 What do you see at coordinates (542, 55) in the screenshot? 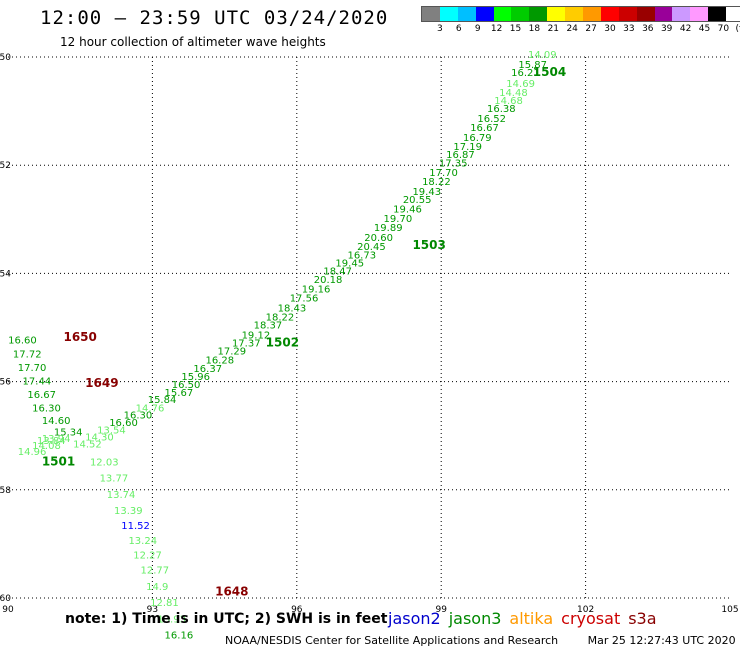
I see `wave-height-point: 14.09` at bounding box center [542, 55].